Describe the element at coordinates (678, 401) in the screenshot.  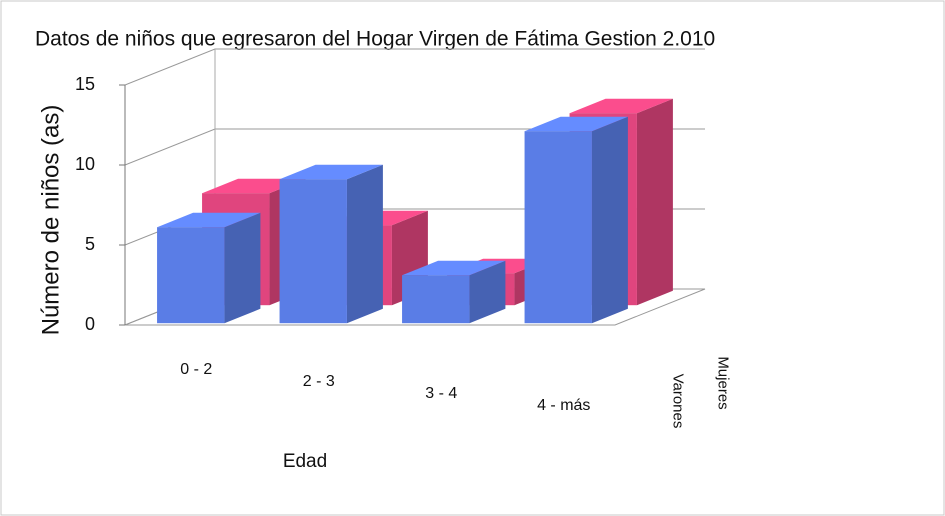
I see `series-label: Varones` at that location.